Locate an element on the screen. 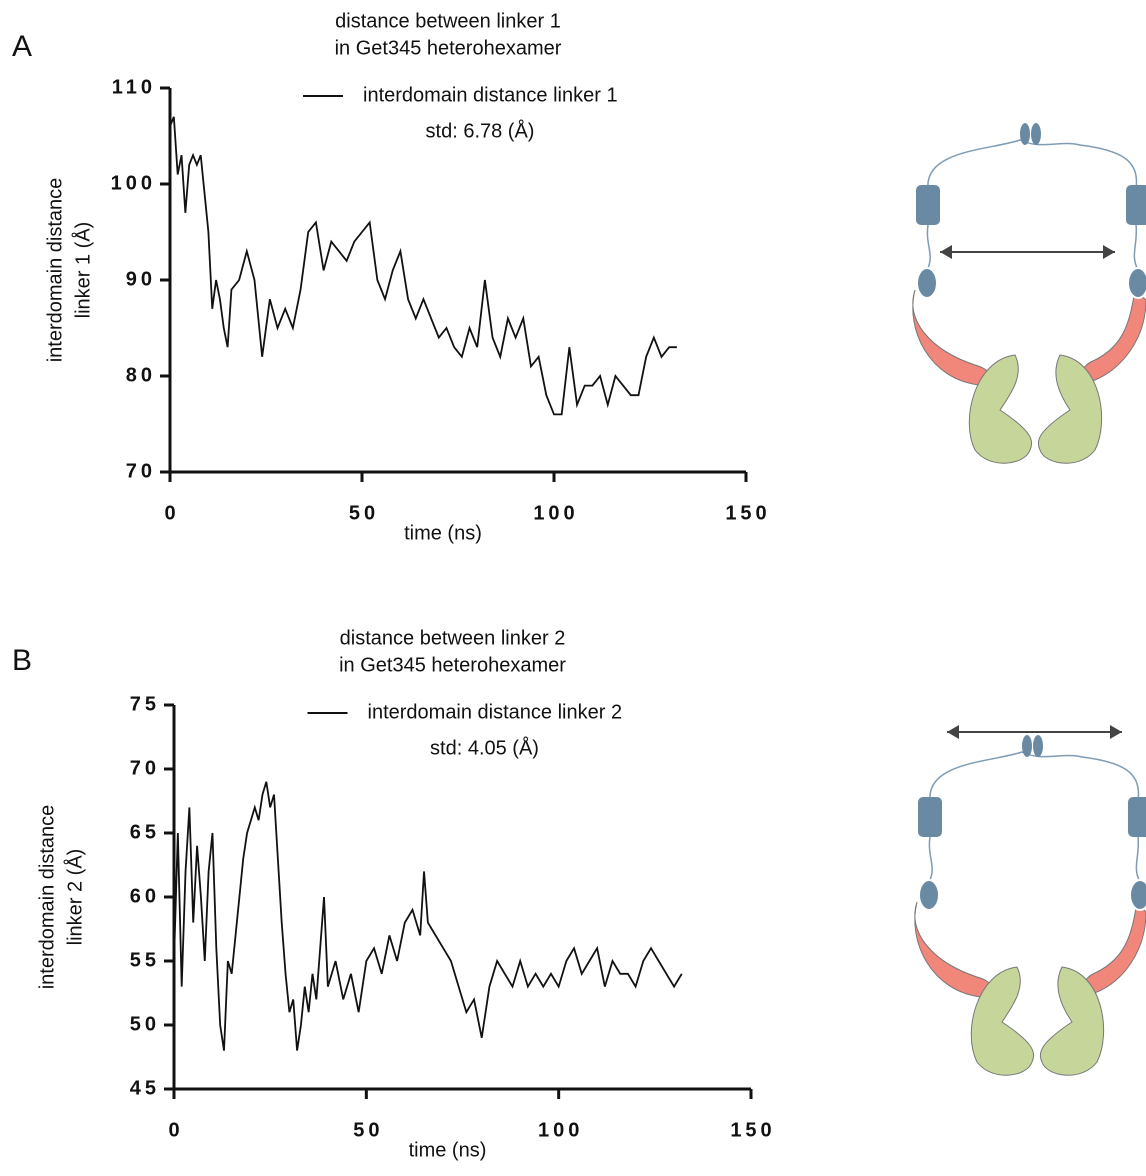 The width and height of the screenshot is (1146, 1176). chart-title: distance between linker 2 is located at coordinates (453, 638).